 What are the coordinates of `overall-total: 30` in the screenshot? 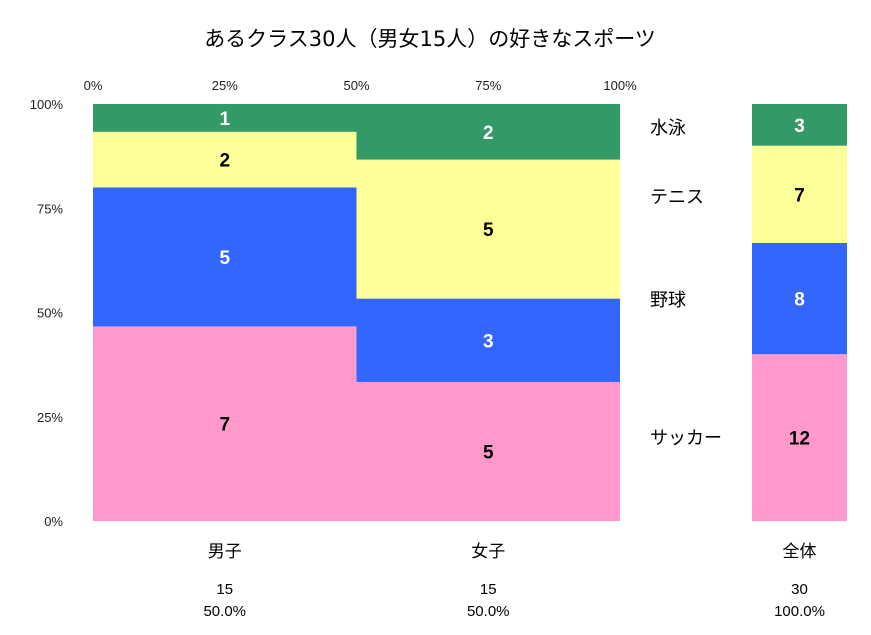 It's located at (799, 589).